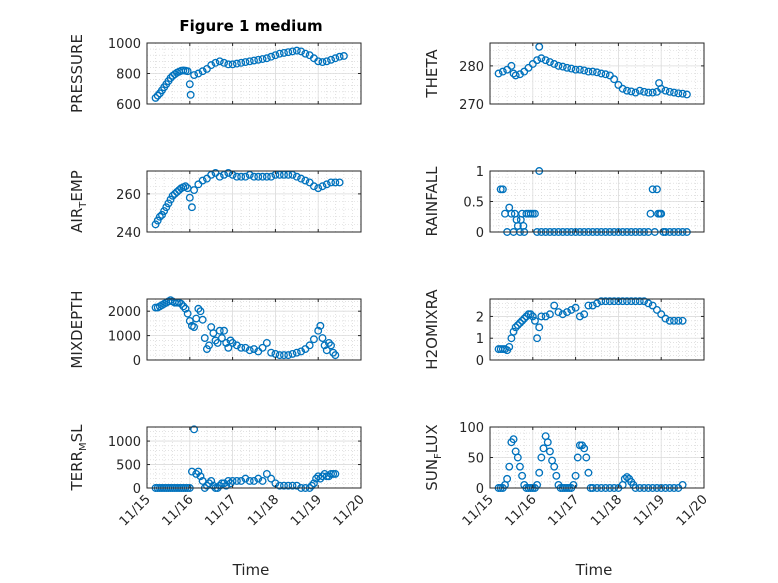  I want to click on mixdepth-ylabel: MIXDEPTH, so click(77, 329).